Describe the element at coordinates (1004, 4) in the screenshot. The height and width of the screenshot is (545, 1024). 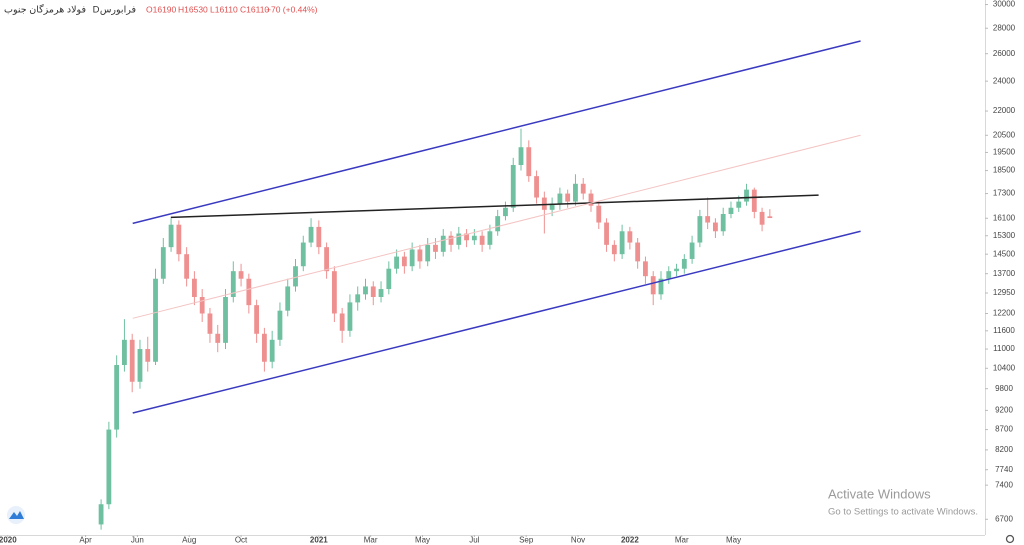
I see `y-tick-label: 30000` at that location.